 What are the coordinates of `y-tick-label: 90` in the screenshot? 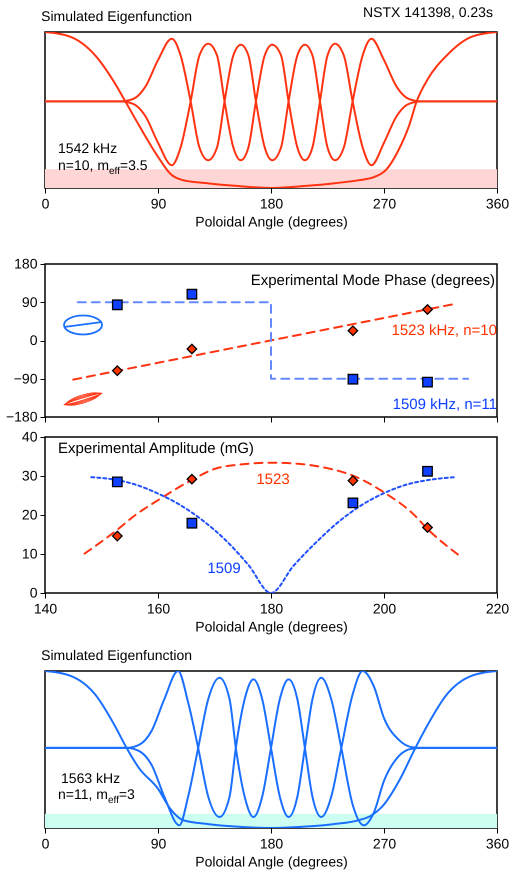 It's located at (30, 302).